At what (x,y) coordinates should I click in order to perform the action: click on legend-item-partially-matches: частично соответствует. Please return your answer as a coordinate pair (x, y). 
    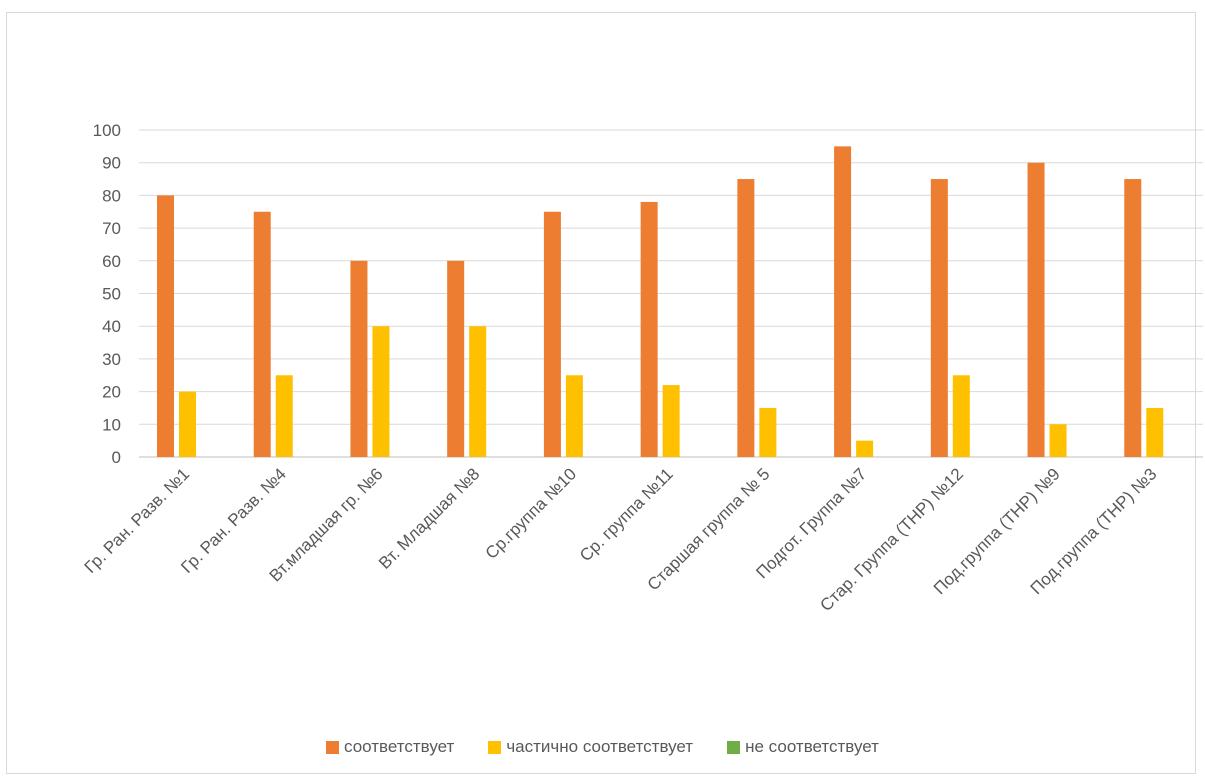
    Looking at the image, I should click on (590, 747).